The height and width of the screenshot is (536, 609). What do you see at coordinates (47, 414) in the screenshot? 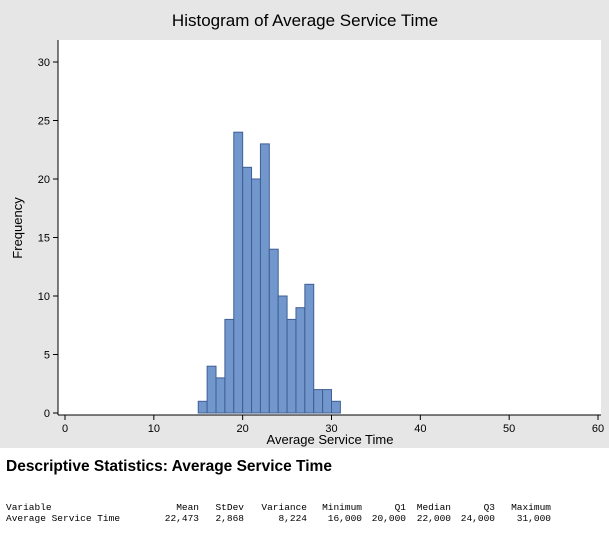
I see `y-tick-label: 0` at bounding box center [47, 414].